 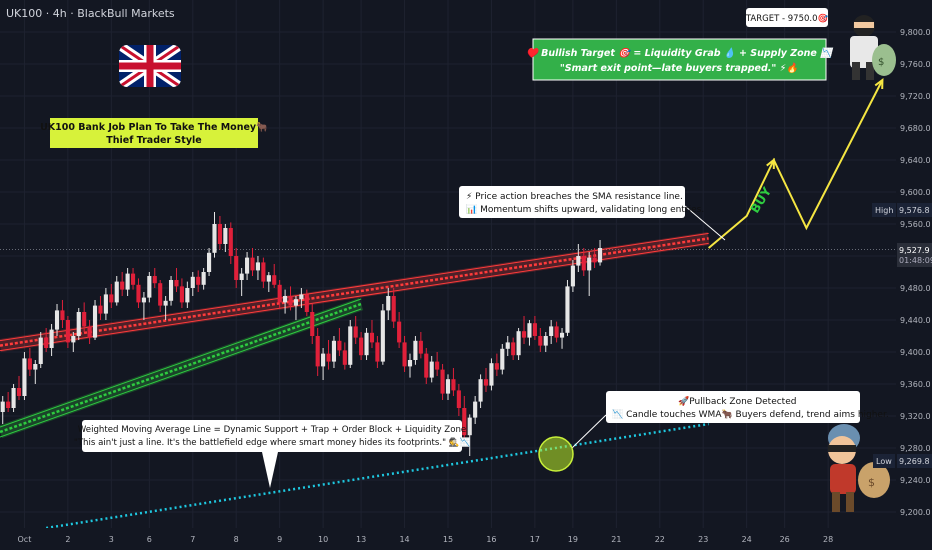 What do you see at coordinates (915, 128) in the screenshot?
I see `y-tick-label: 9,680.0` at bounding box center [915, 128].